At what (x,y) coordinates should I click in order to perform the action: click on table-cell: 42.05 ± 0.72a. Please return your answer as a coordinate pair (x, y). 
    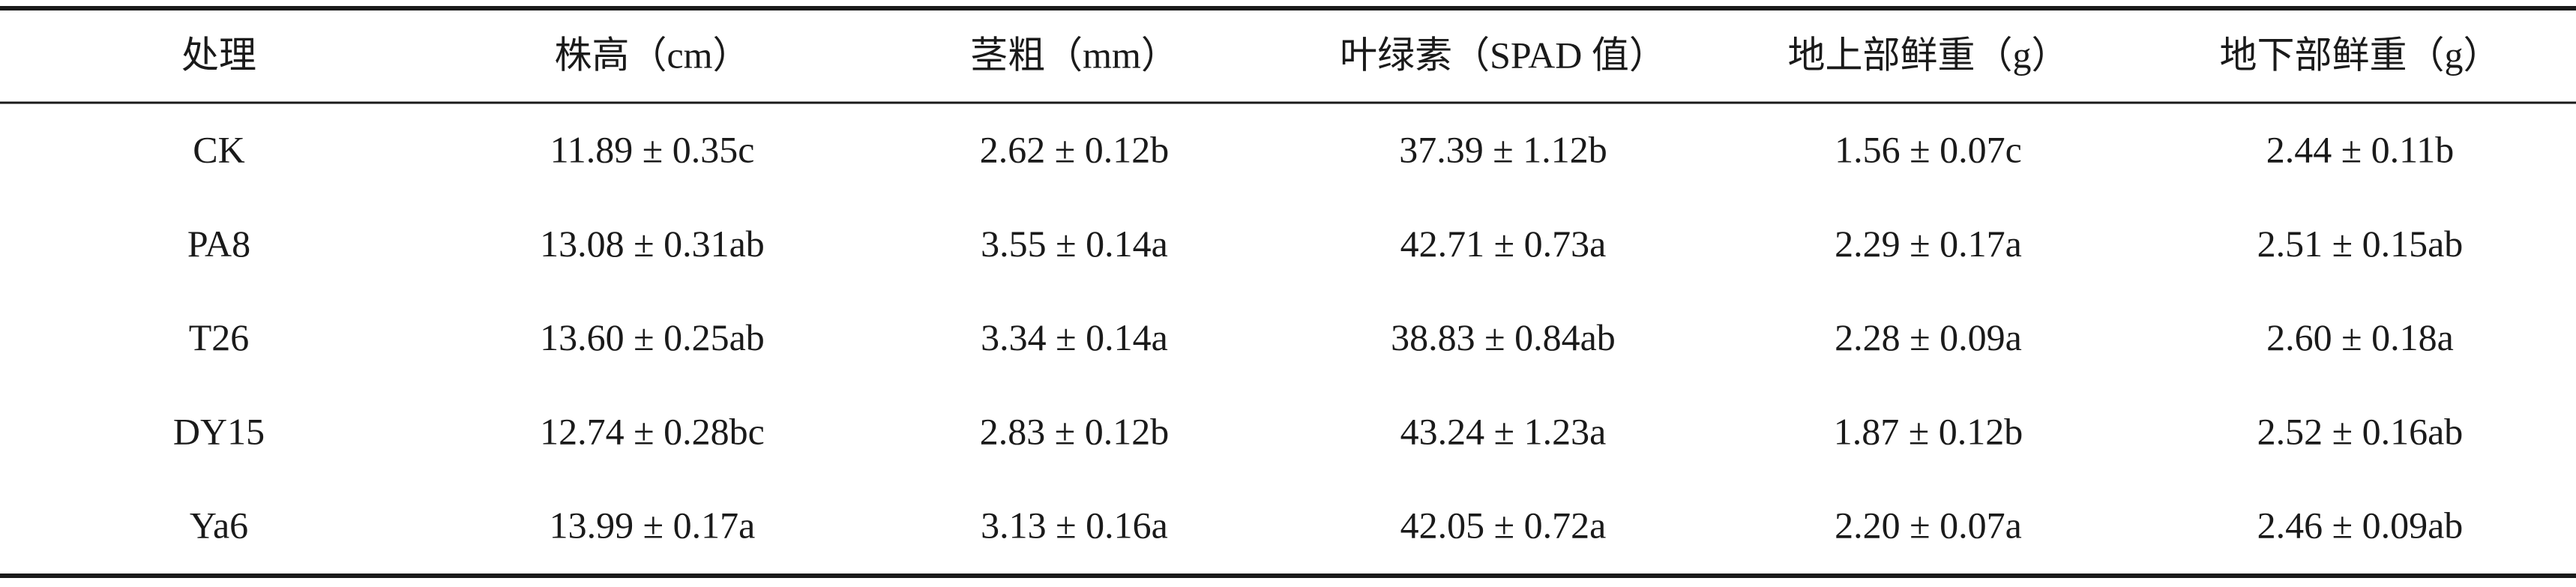
    Looking at the image, I should click on (1504, 526).